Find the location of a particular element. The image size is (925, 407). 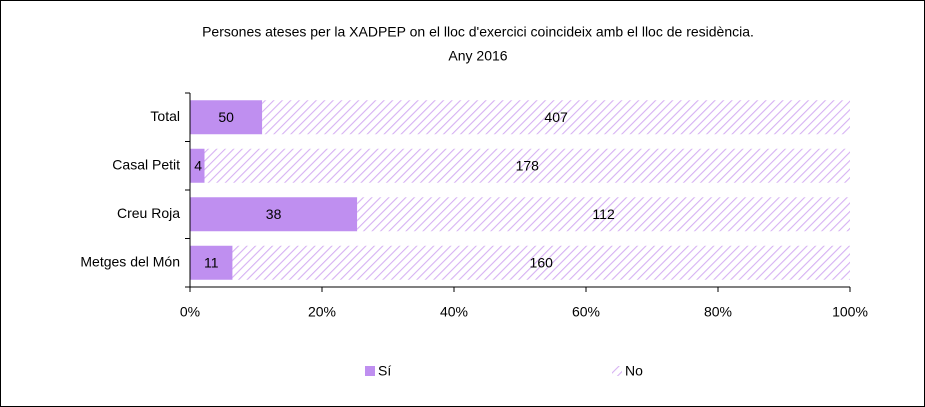

x-tick-label: 20% is located at coordinates (322, 312).